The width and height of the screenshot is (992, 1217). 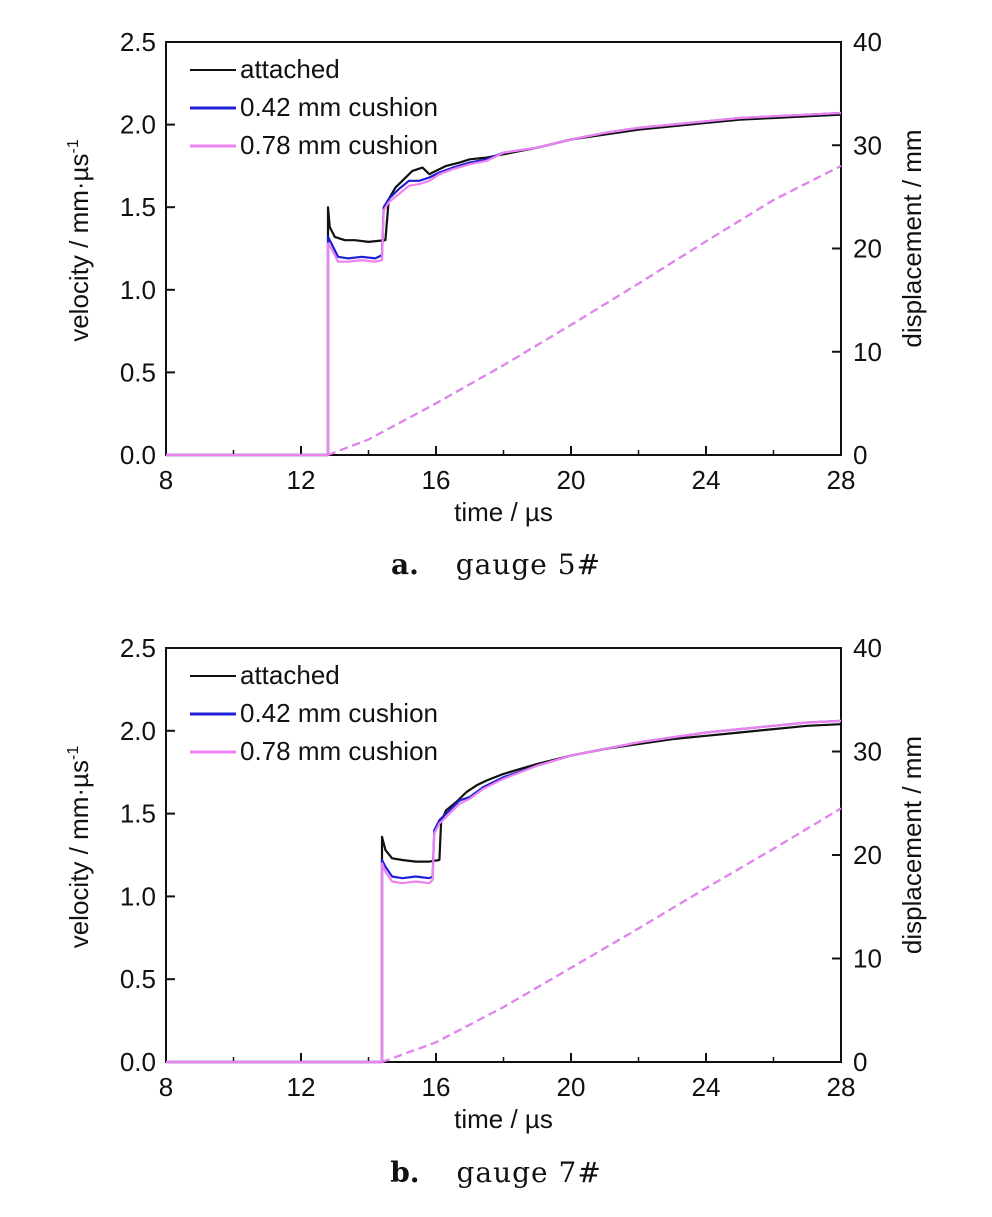 I want to click on caption-a: a. gauge 5#, so click(x=496, y=564).